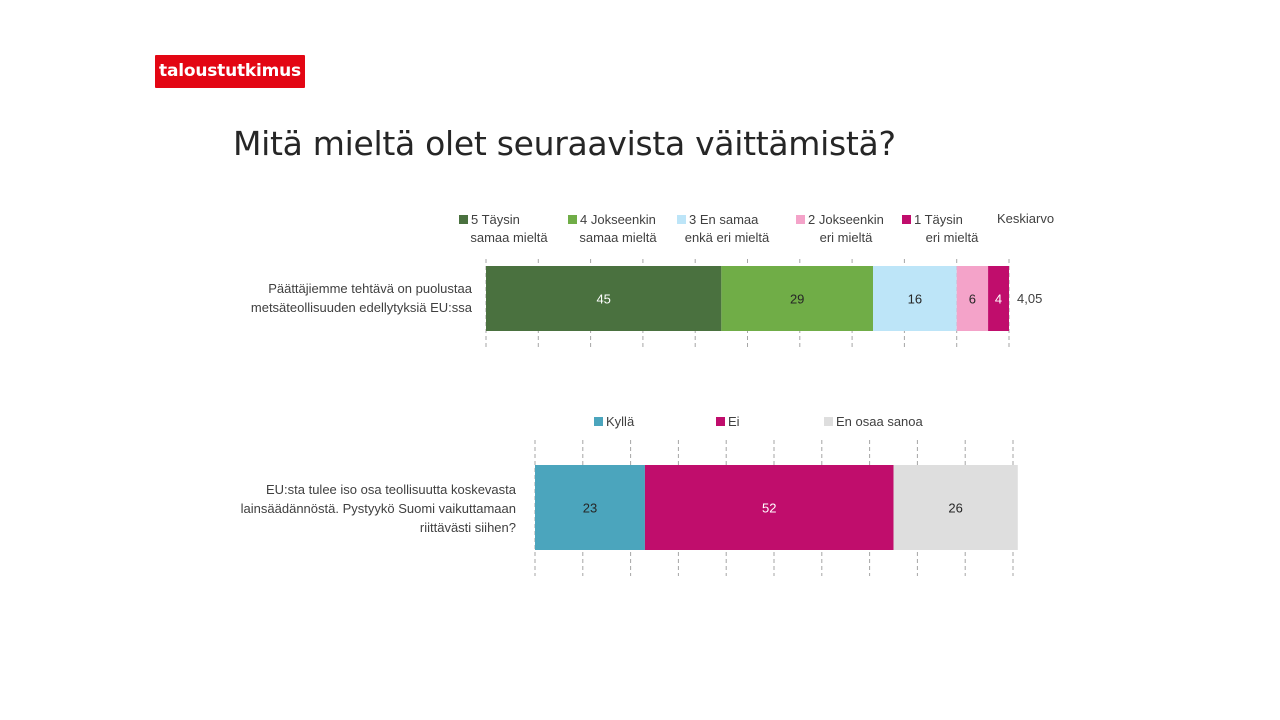 The image size is (1280, 720). I want to click on legend-label: 1 Täysin eri mieltä, so click(946, 228).